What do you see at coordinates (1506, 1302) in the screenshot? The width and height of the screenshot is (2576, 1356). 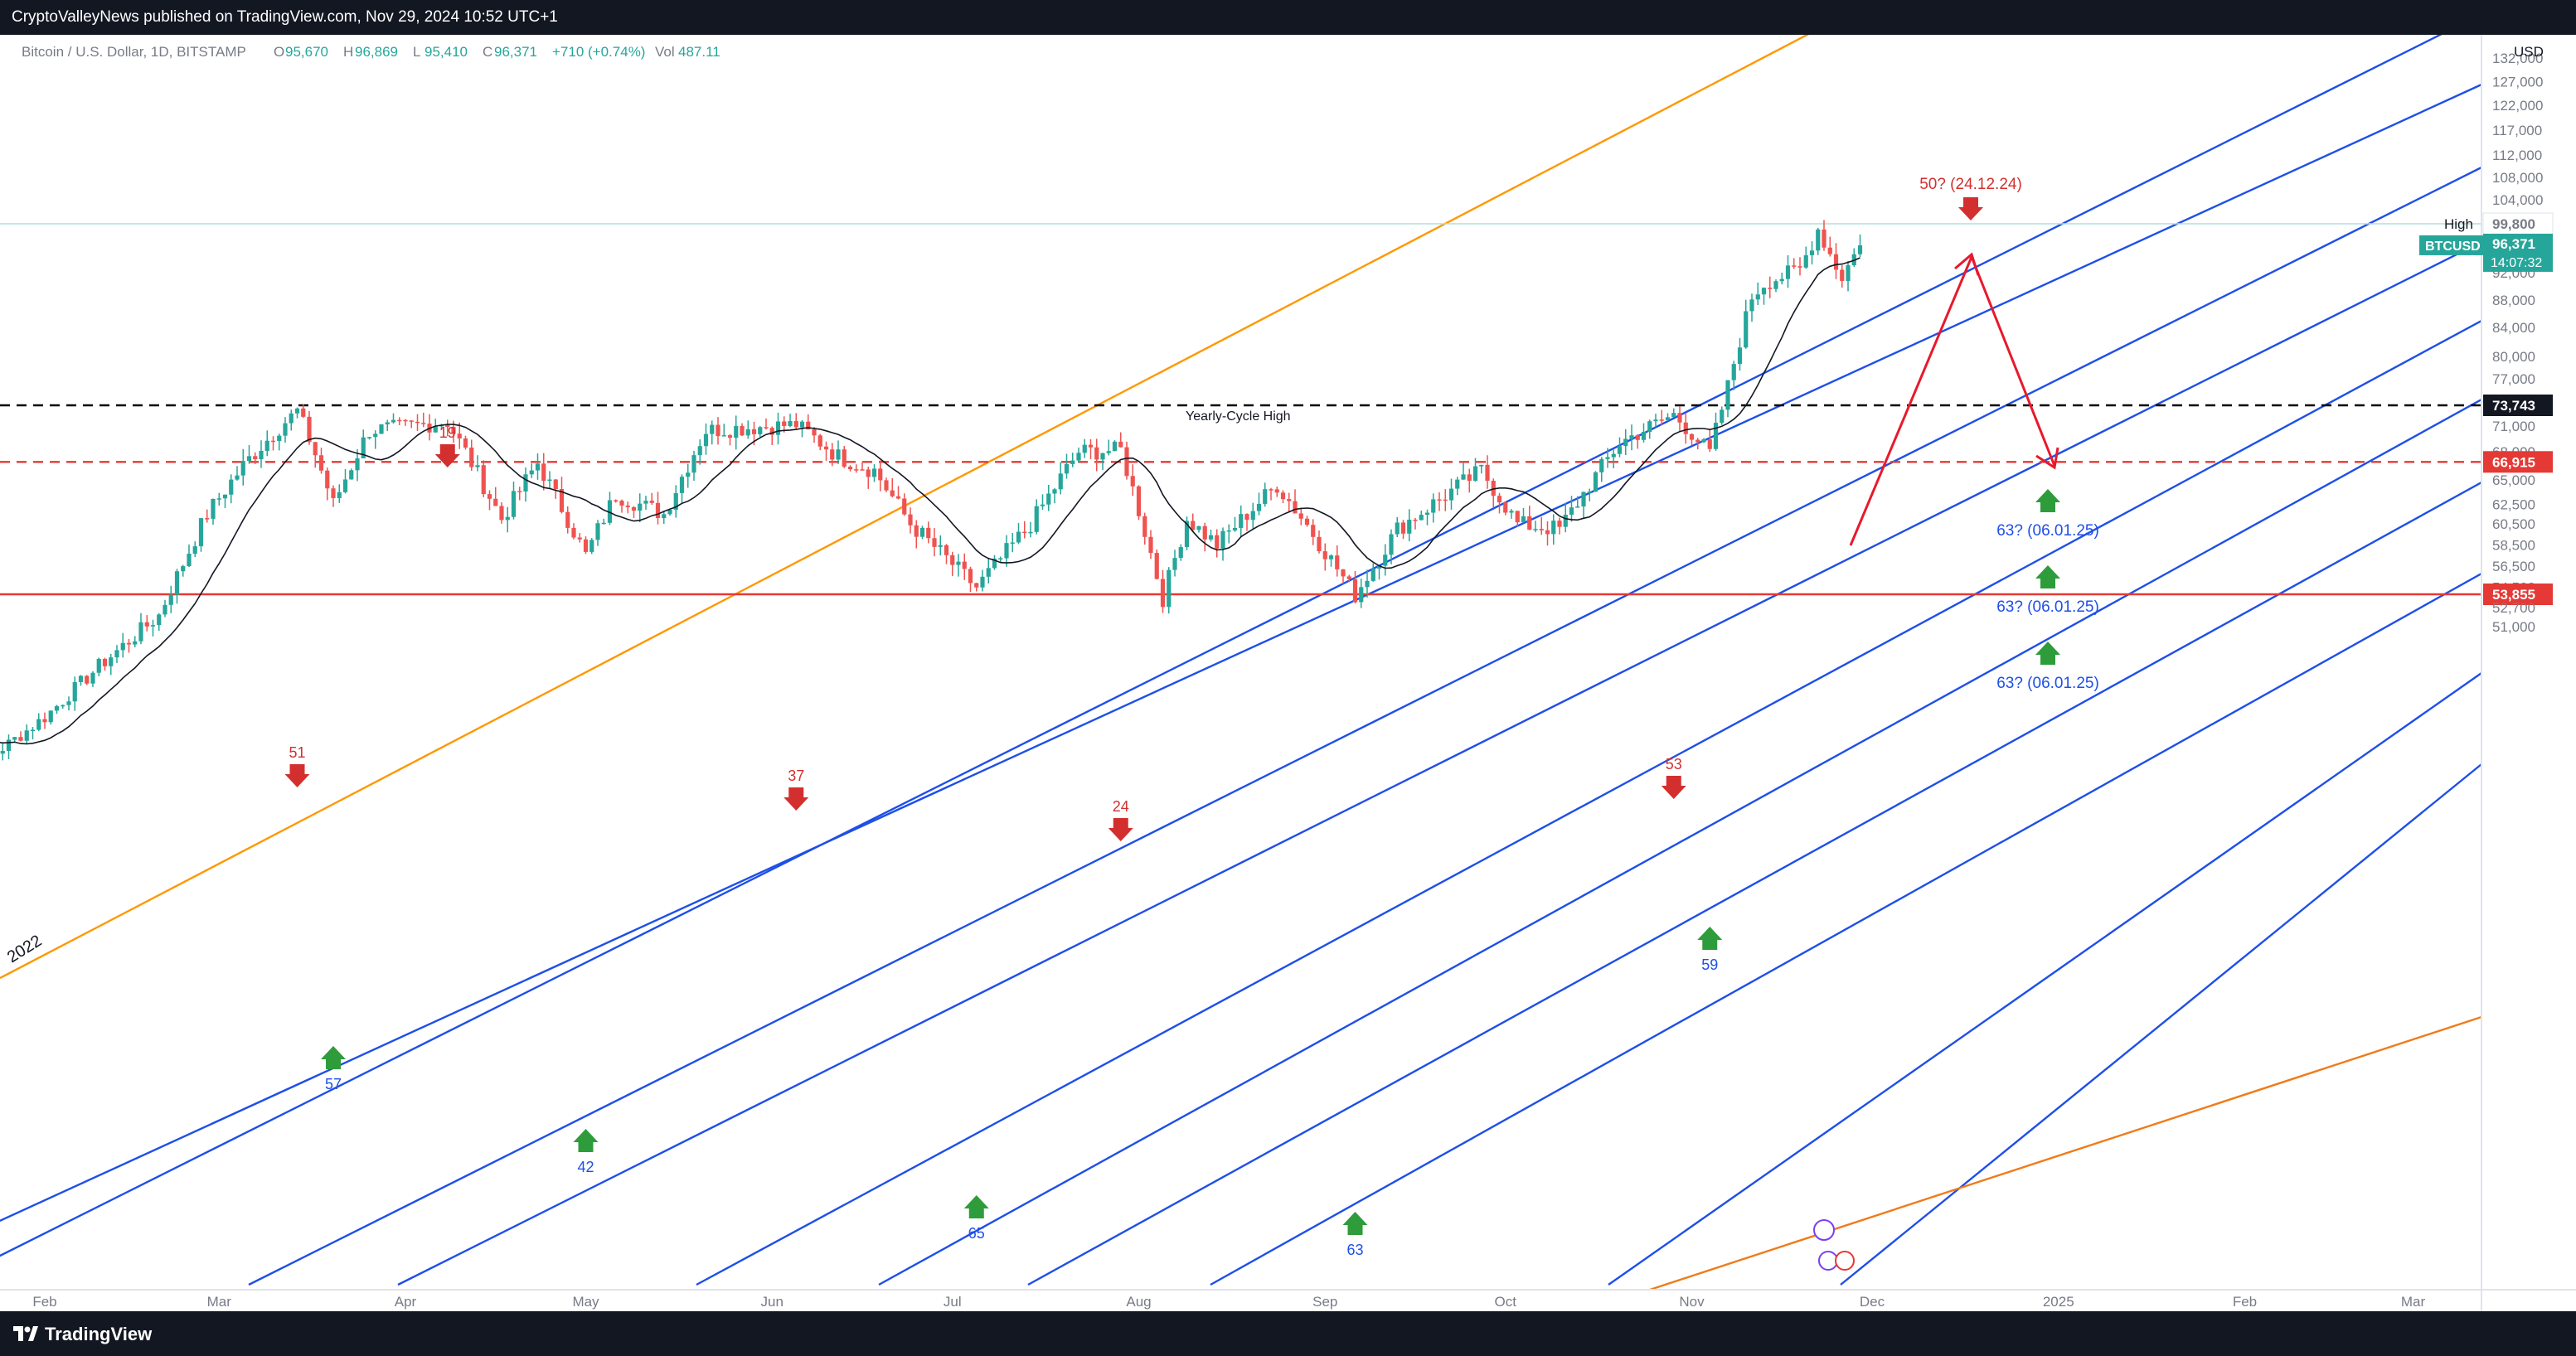 I see `x-tick-label: Oct` at bounding box center [1506, 1302].